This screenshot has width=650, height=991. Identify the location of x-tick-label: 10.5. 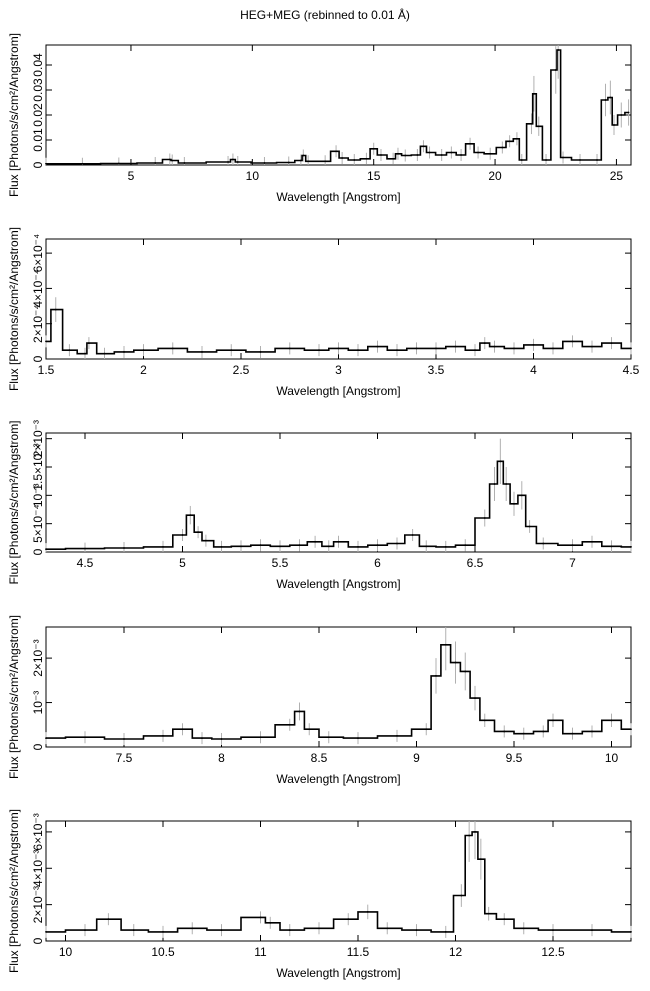
(163, 952).